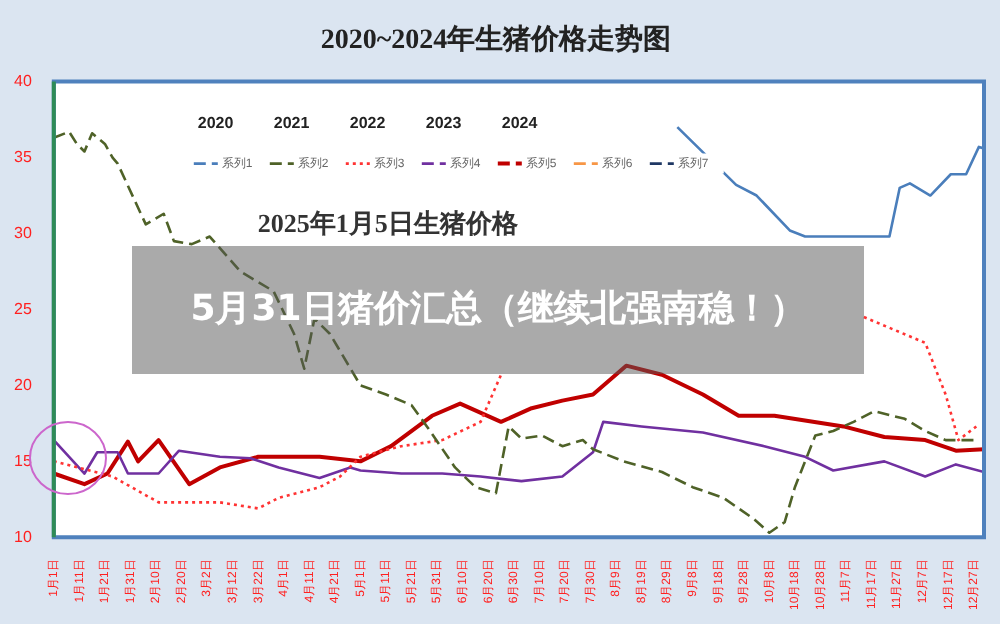 The height and width of the screenshot is (624, 1000). What do you see at coordinates (23, 156) in the screenshot?
I see `y-tick-label: 35` at bounding box center [23, 156].